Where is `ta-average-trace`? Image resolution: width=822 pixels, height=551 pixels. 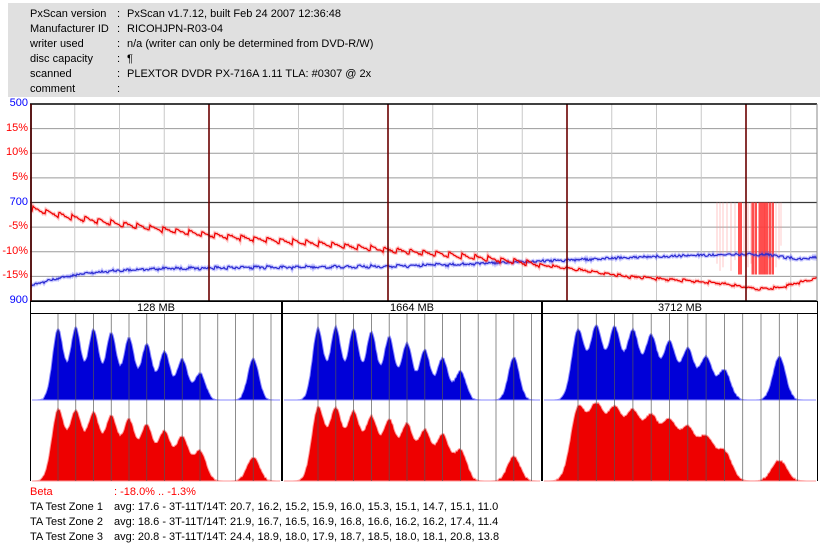
ta-average-trace is located at coordinates (423, 269).